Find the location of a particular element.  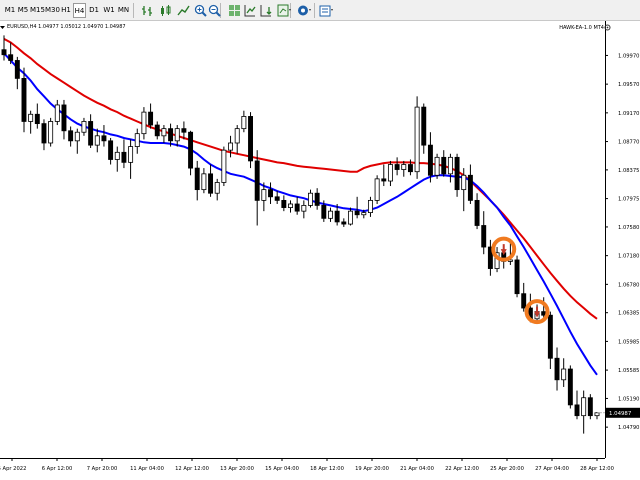

time-tick-label: 27 Apr 04:00 is located at coordinates (552, 469).